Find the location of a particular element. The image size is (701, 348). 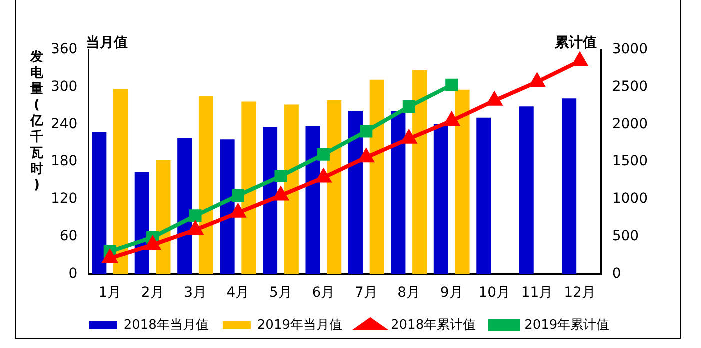

x-tick-label: 11月 is located at coordinates (537, 293).